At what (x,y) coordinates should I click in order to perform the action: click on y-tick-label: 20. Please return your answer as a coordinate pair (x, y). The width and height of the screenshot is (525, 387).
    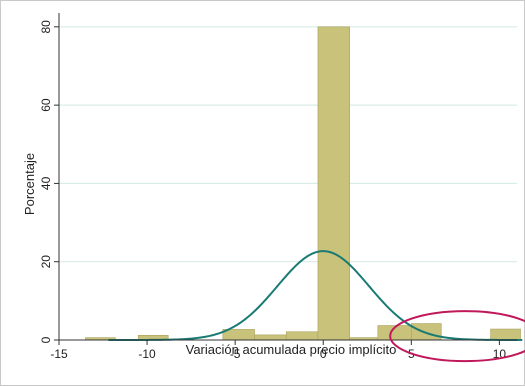
    Looking at the image, I should click on (46, 262).